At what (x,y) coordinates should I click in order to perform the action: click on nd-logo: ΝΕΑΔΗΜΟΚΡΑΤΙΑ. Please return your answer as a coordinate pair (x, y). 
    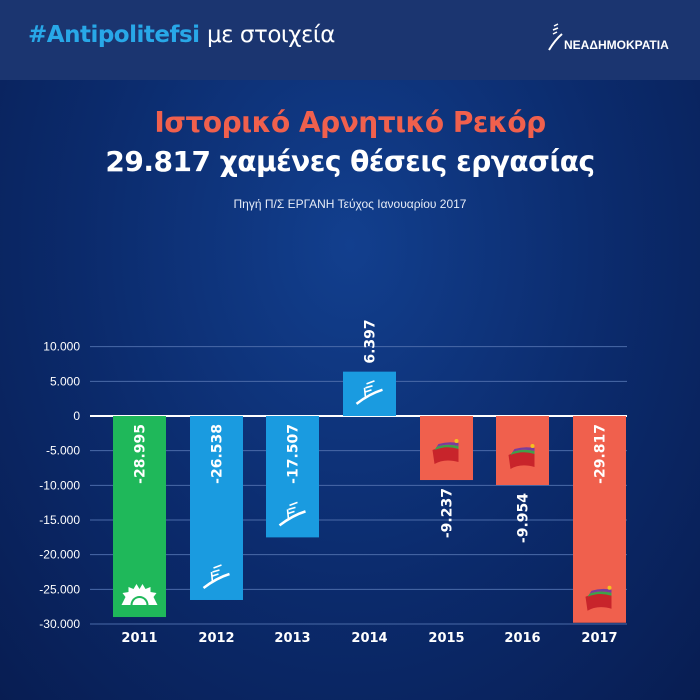
    Looking at the image, I should click on (611, 42).